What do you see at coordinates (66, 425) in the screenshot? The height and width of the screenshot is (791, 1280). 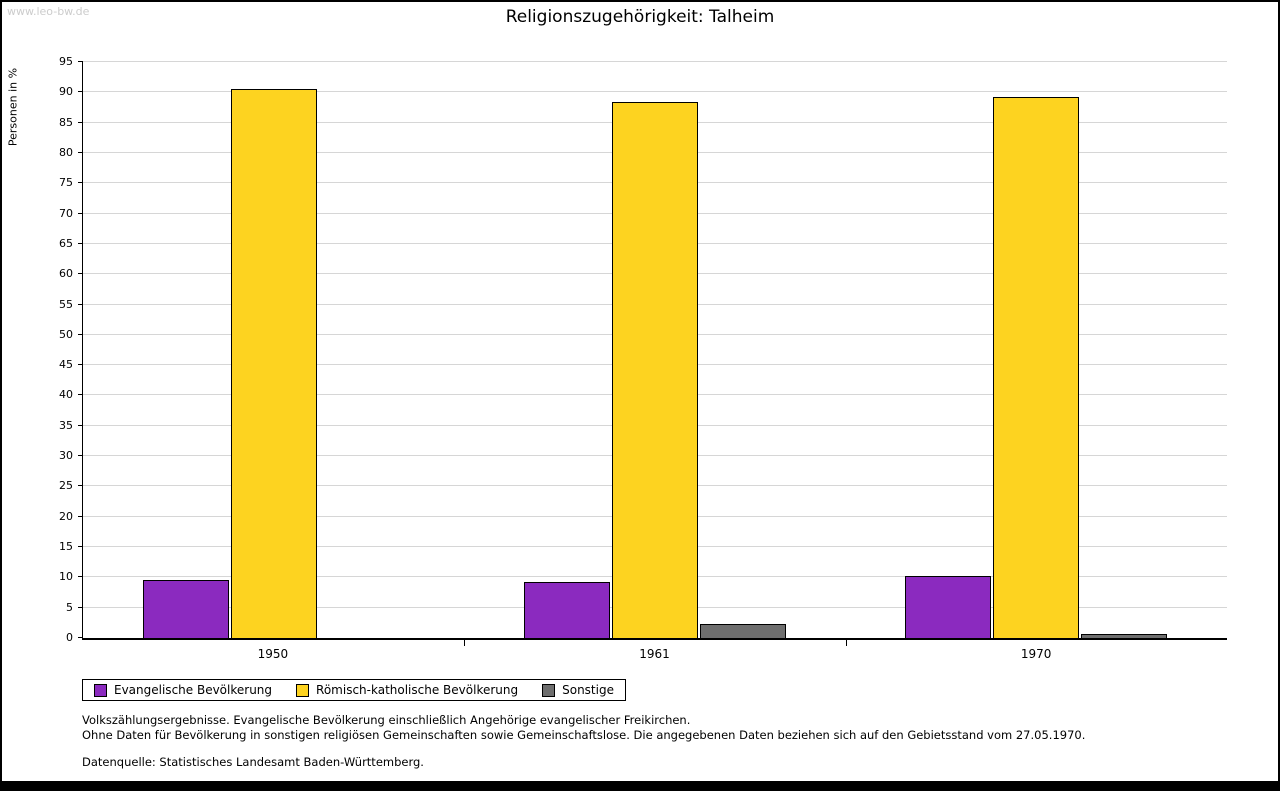 I see `y-axis-tick-label: 35` at bounding box center [66, 425].